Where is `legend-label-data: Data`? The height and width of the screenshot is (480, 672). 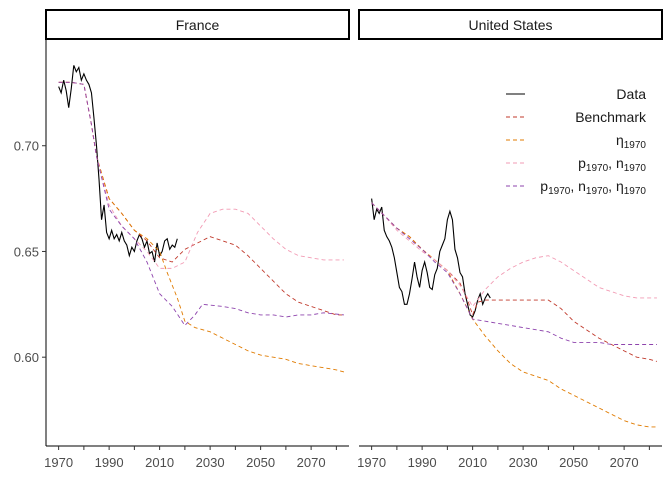 legend-label-data: Data is located at coordinates (631, 94).